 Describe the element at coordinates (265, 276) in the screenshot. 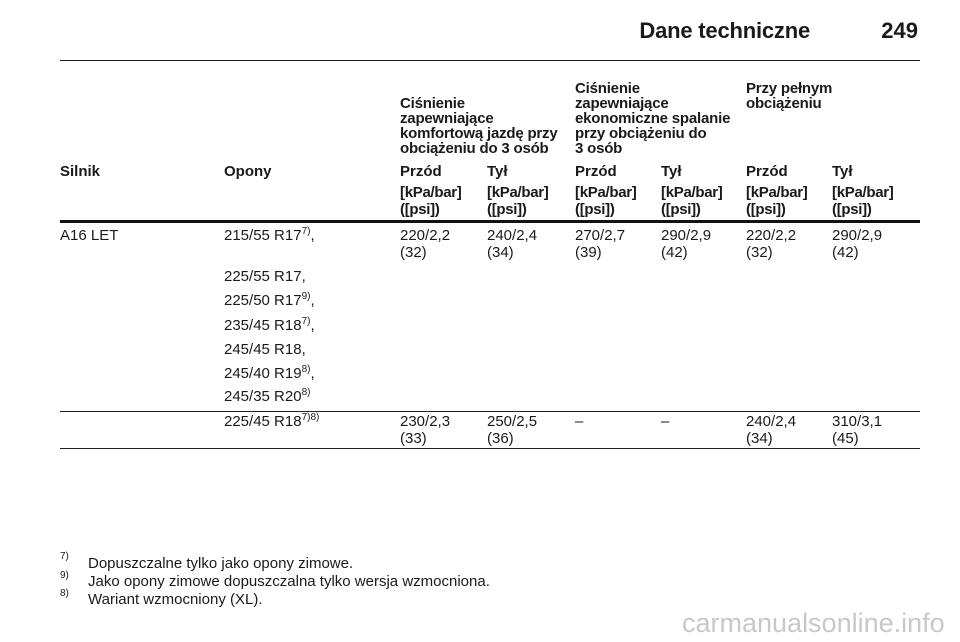

I see `tire-size: 225/55 R17,` at that location.